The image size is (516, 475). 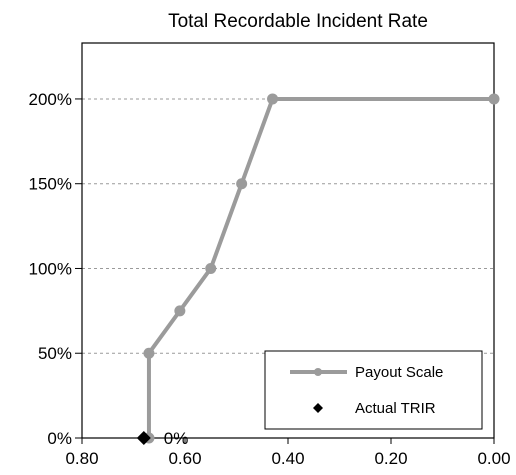 What do you see at coordinates (399, 372) in the screenshot?
I see `legend-payout-label: Payout Scale` at bounding box center [399, 372].